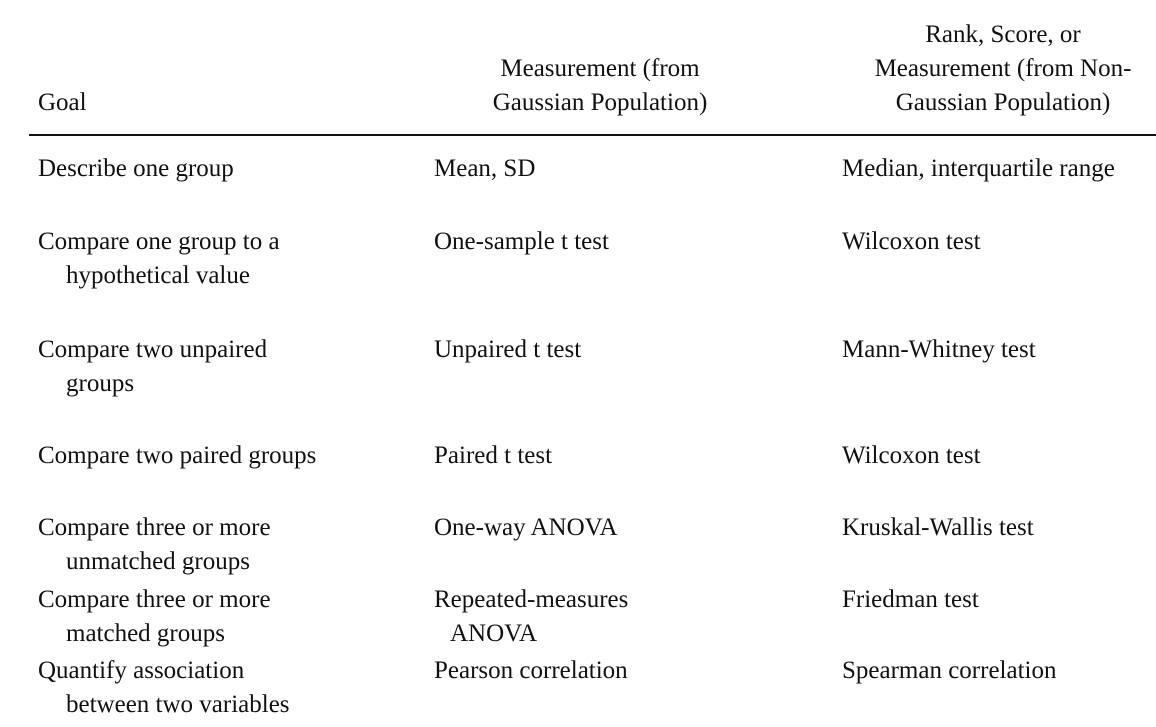 The height and width of the screenshot is (727, 1156). I want to click on header-goal: Goal, so click(62, 103).